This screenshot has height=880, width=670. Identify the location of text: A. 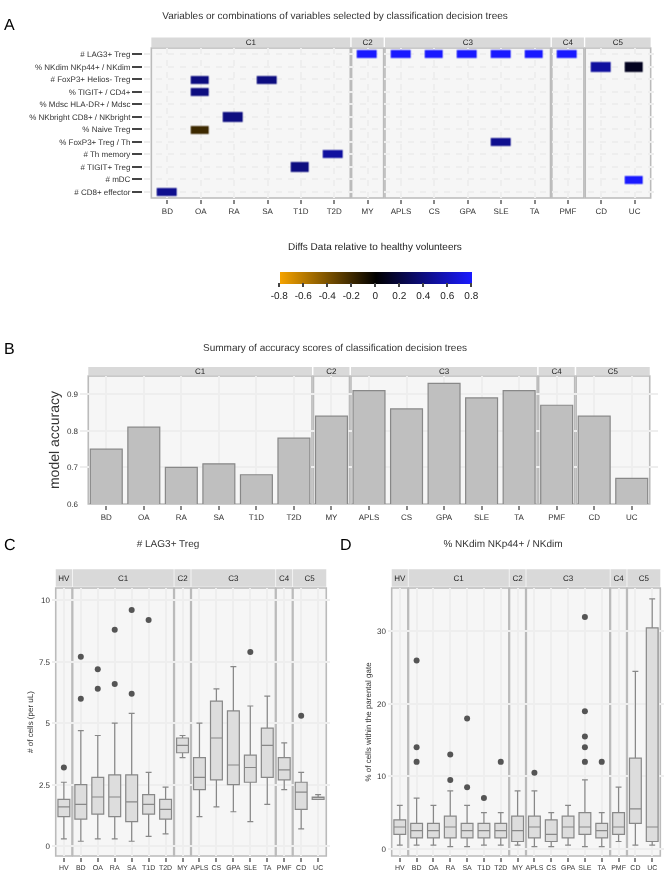
(10, 25).